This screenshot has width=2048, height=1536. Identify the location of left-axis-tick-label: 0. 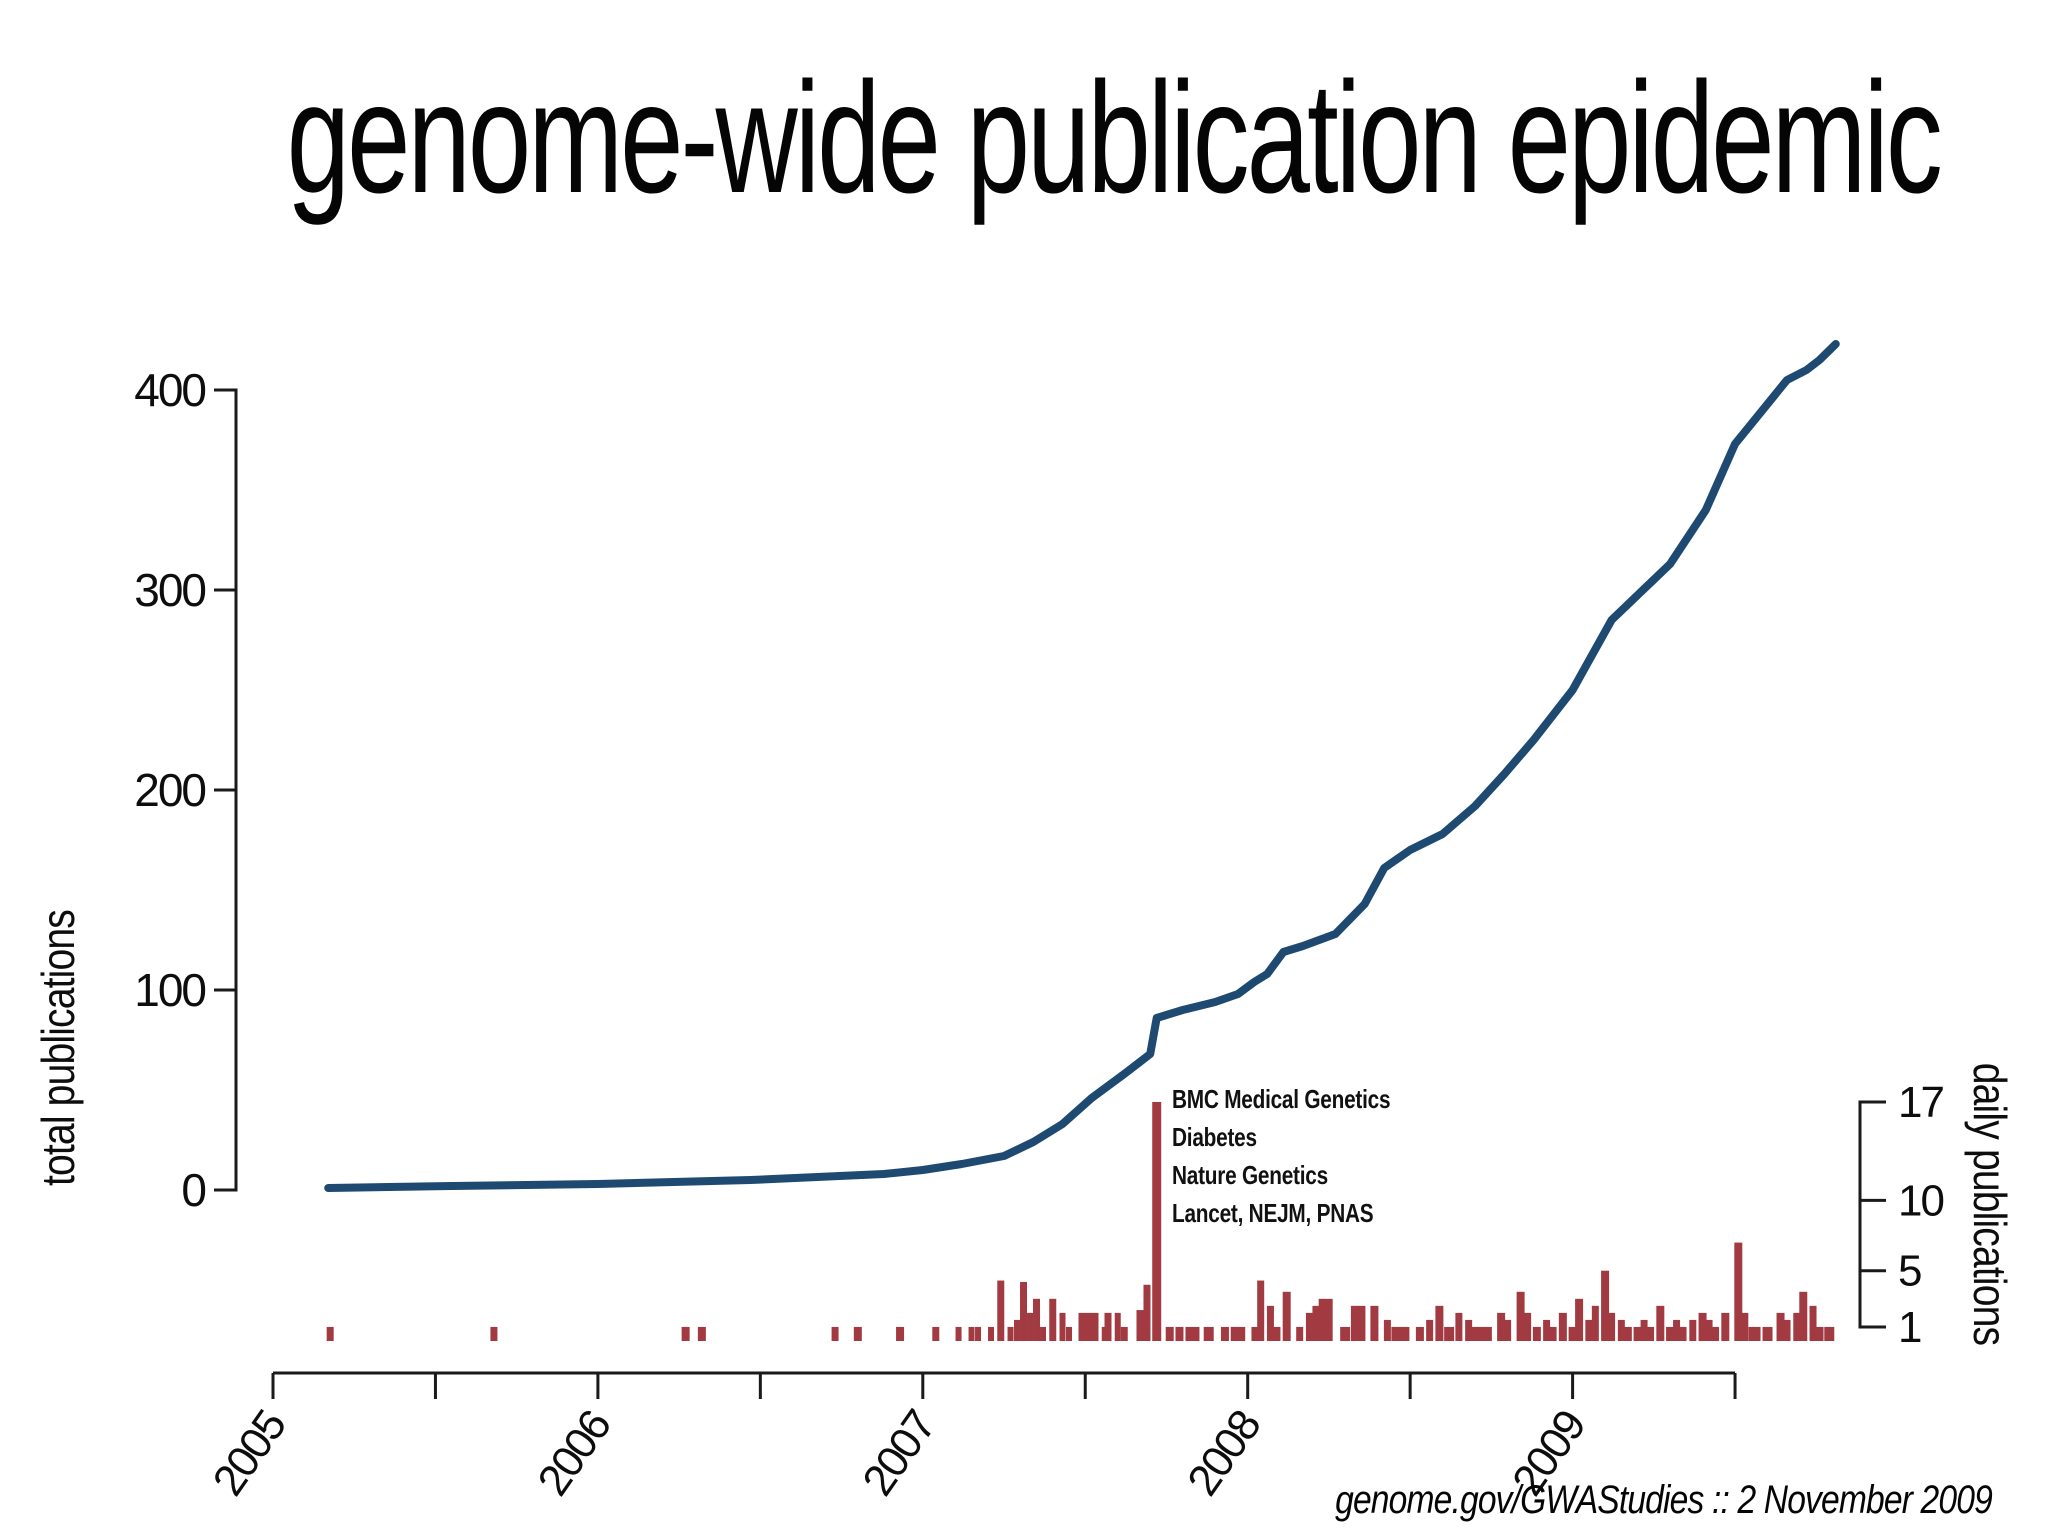
(193, 1190).